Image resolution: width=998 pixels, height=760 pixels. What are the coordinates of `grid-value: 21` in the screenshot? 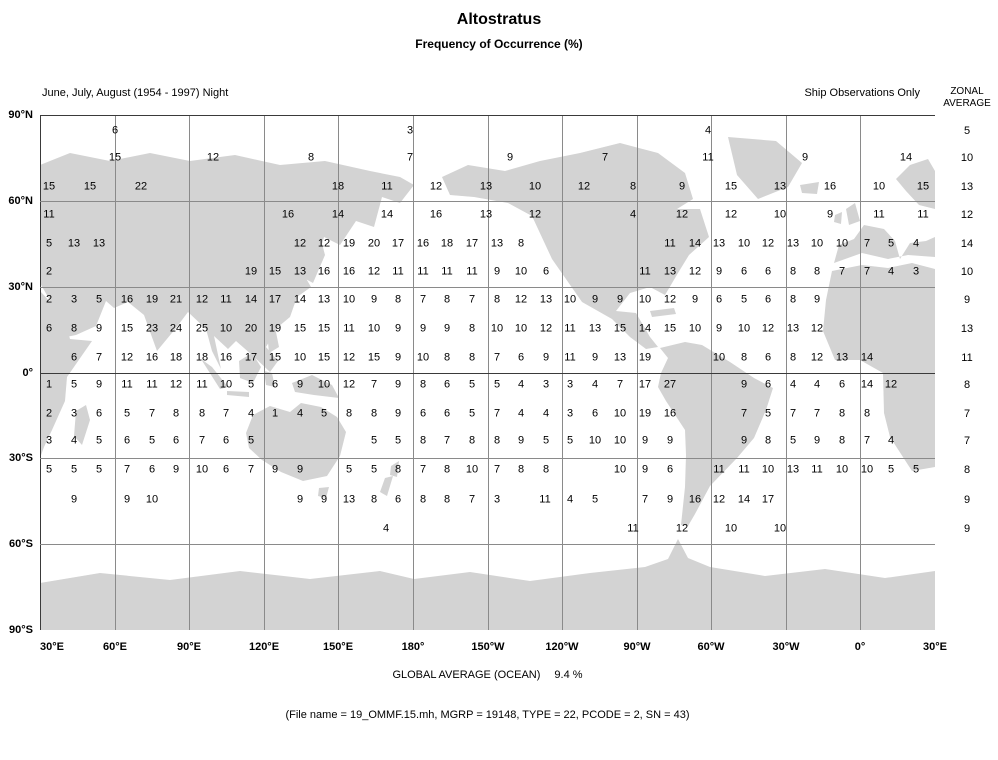 It's located at (176, 299).